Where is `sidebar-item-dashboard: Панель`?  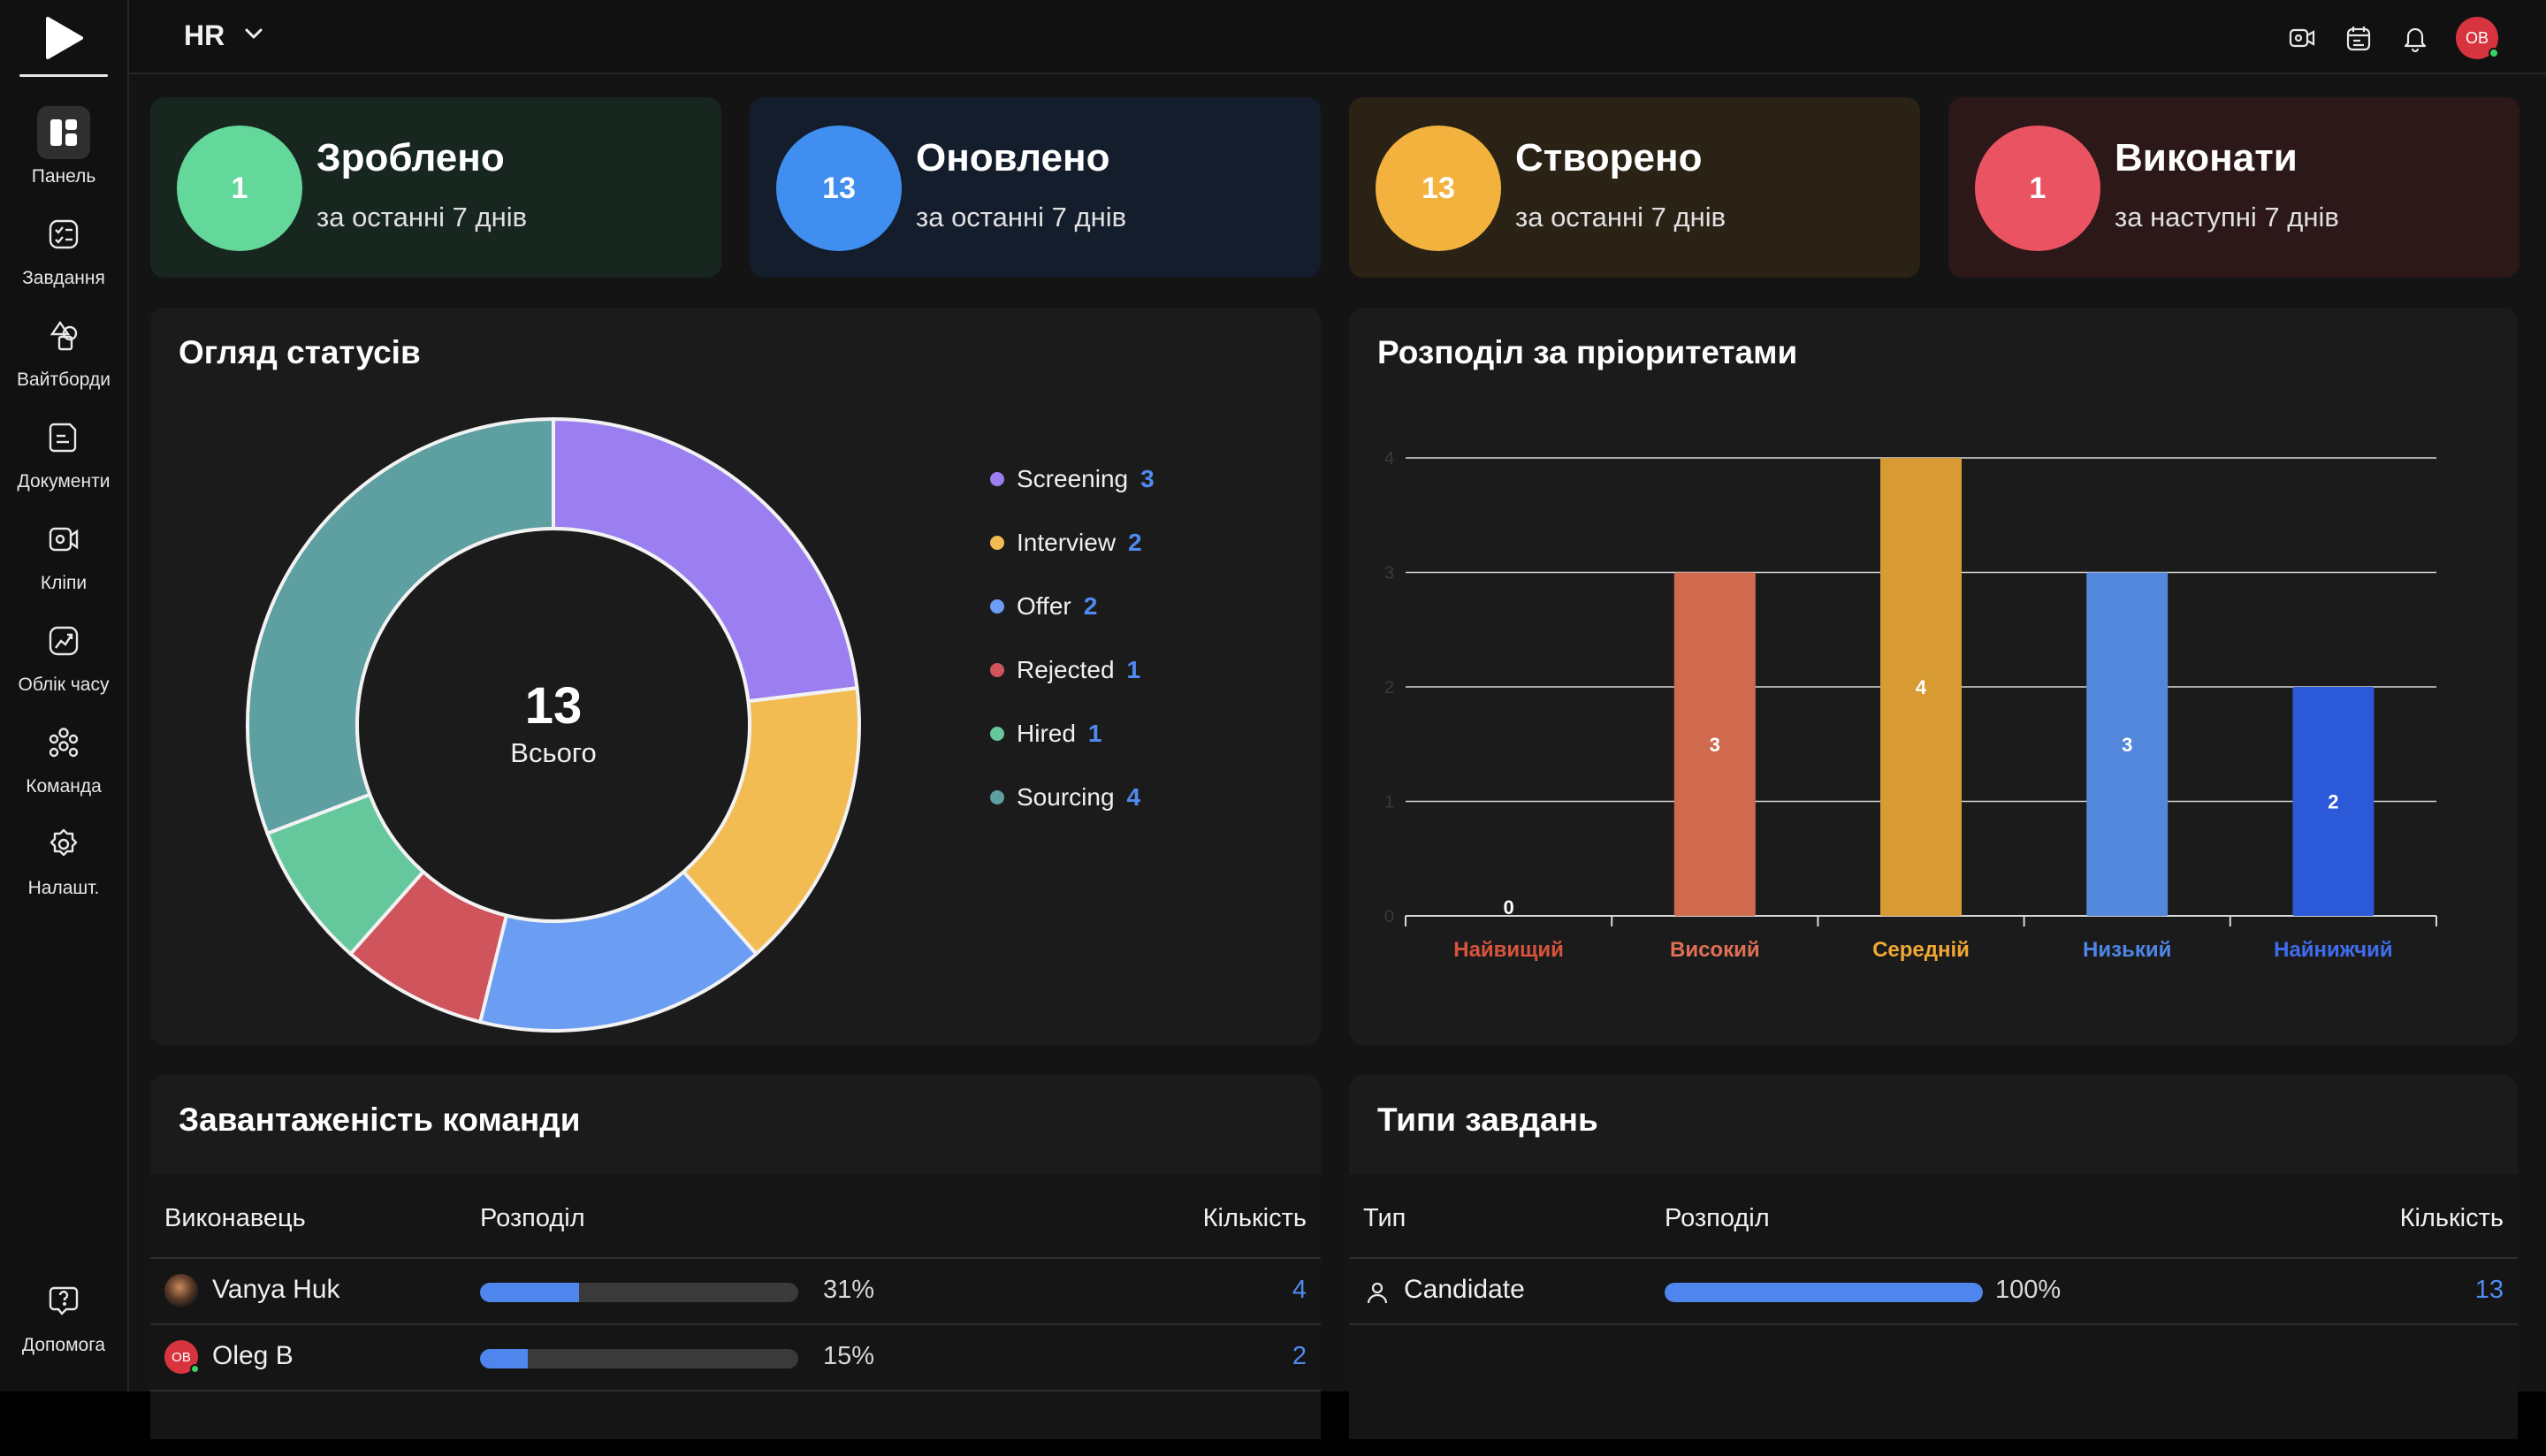 sidebar-item-dashboard: Панель is located at coordinates (64, 149).